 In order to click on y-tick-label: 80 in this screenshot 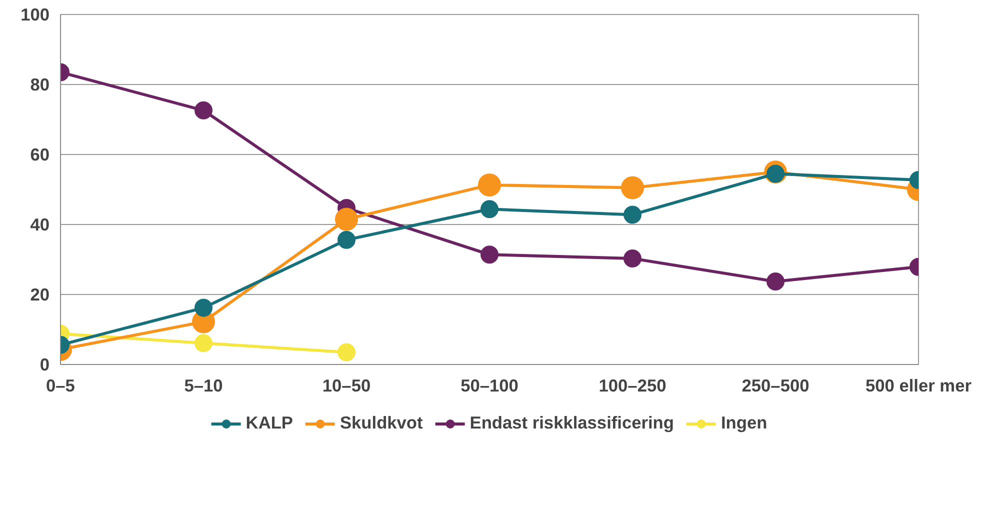, I will do `click(40, 84)`.